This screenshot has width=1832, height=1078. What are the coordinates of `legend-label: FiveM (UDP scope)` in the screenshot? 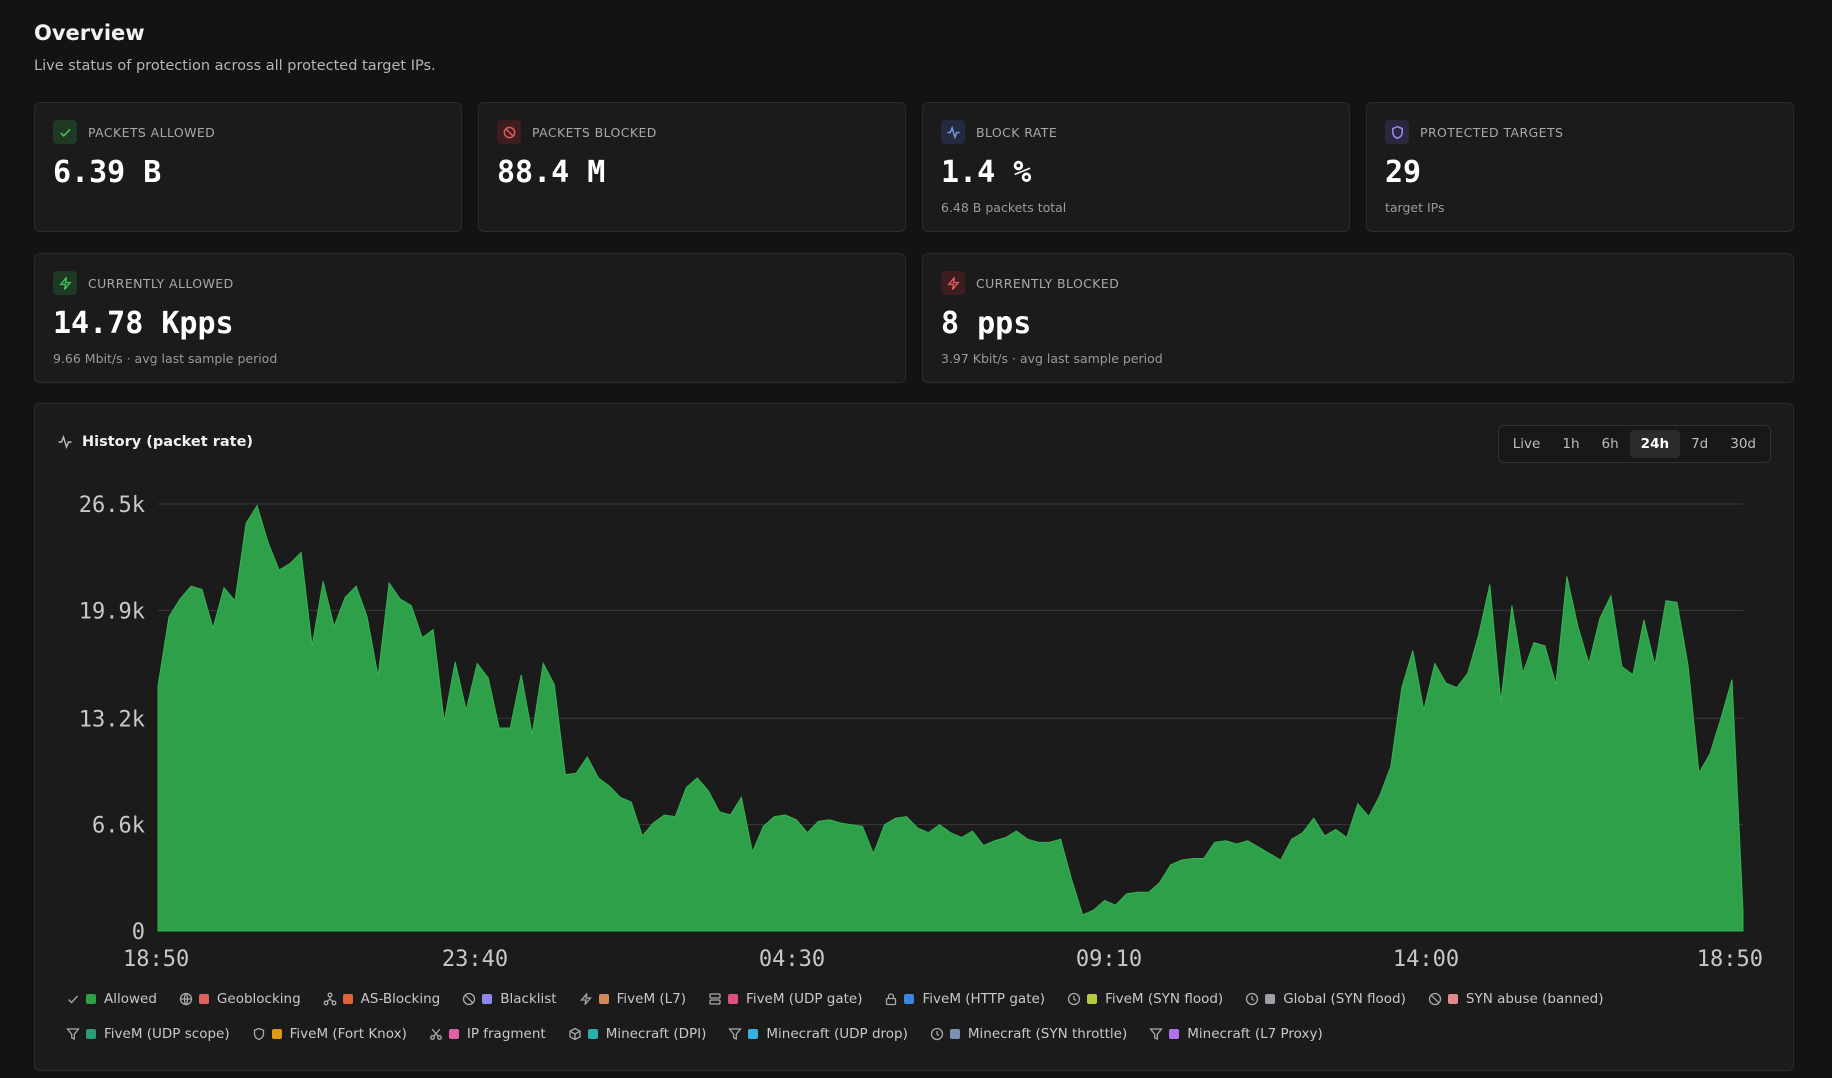 It's located at (167, 1034).